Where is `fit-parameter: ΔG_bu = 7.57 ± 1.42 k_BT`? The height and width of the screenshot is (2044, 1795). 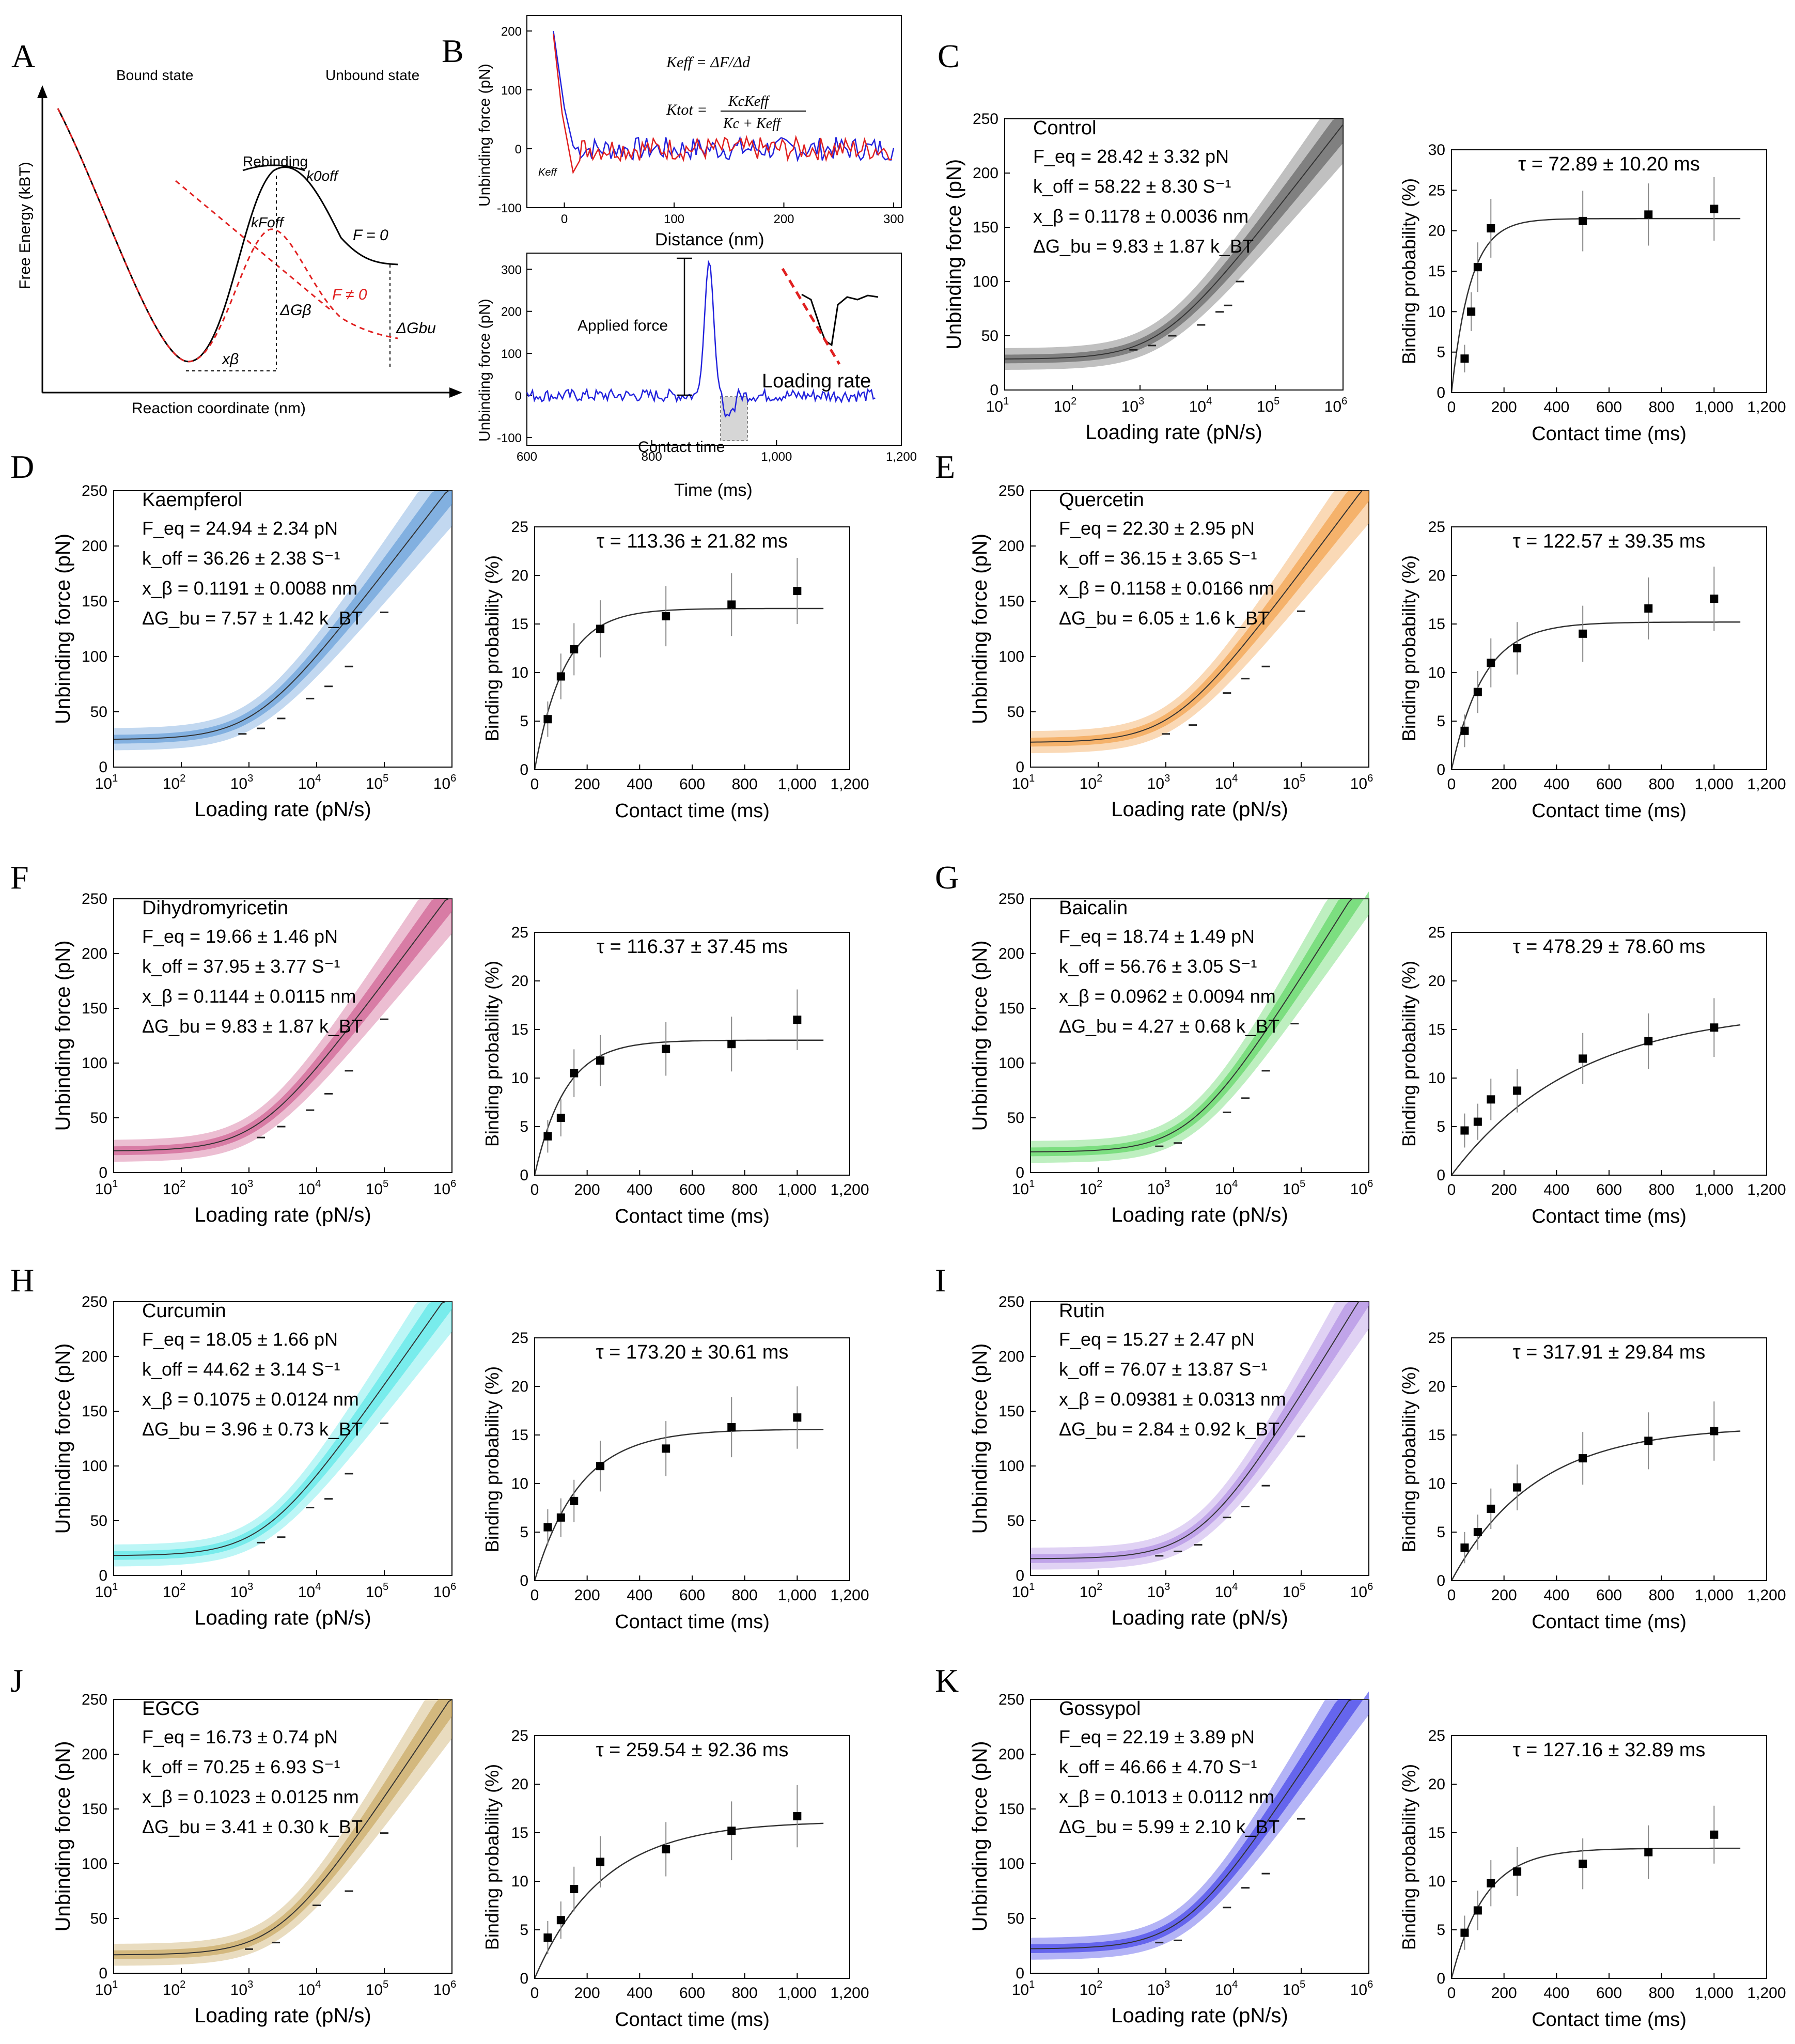
fit-parameter: ΔG_bu = 7.57 ± 1.42 k_BT is located at coordinates (252, 618).